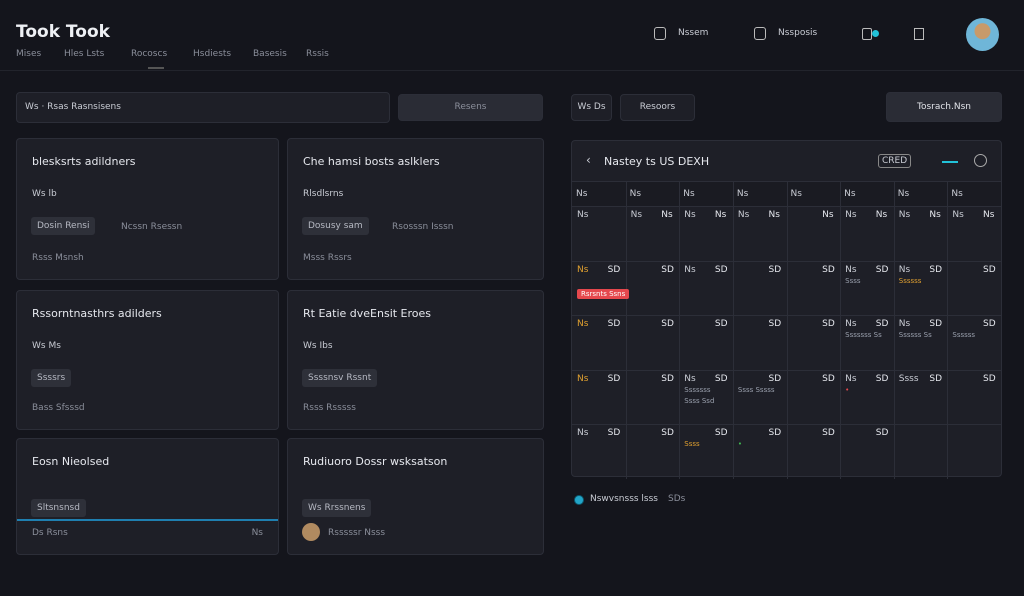  I want to click on card-title: Eosn Nieolsed, so click(71, 461).